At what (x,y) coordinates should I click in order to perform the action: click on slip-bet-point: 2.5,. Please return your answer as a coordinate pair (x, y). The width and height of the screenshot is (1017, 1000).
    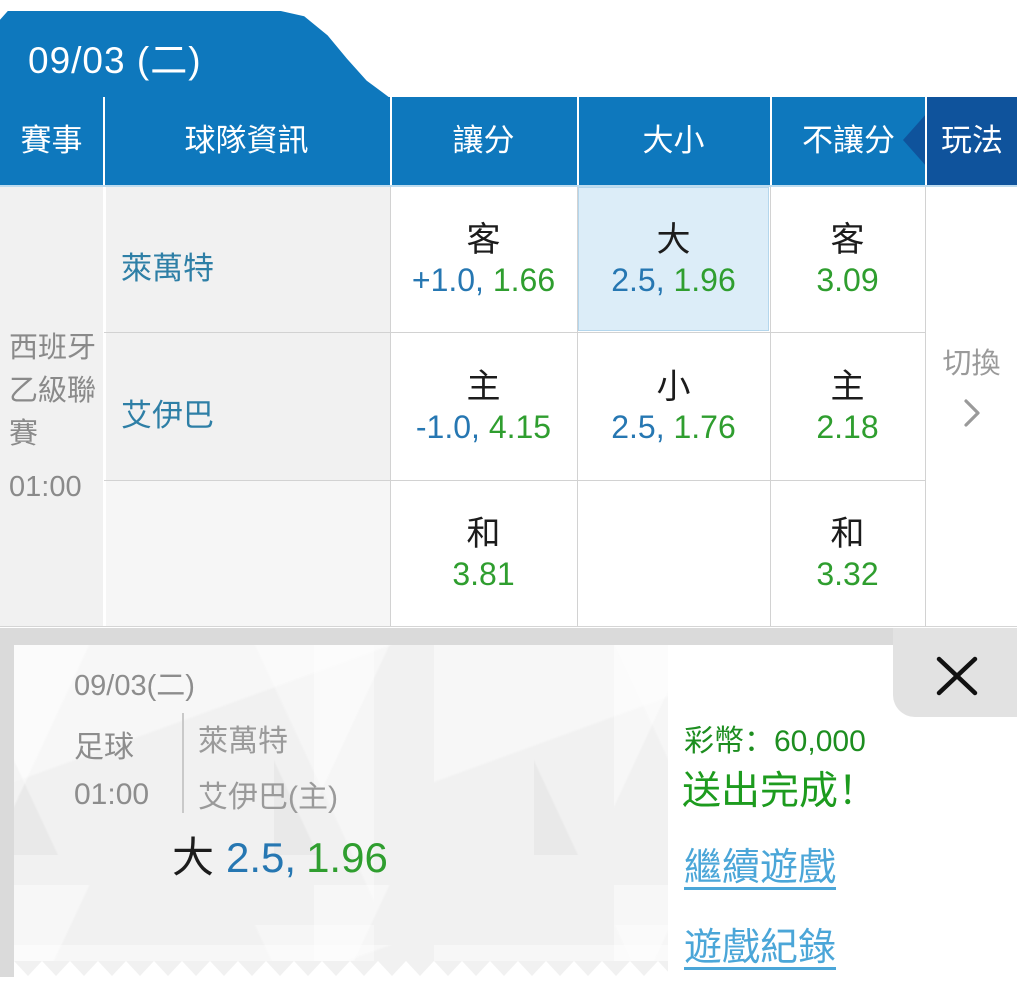
    Looking at the image, I should click on (261, 857).